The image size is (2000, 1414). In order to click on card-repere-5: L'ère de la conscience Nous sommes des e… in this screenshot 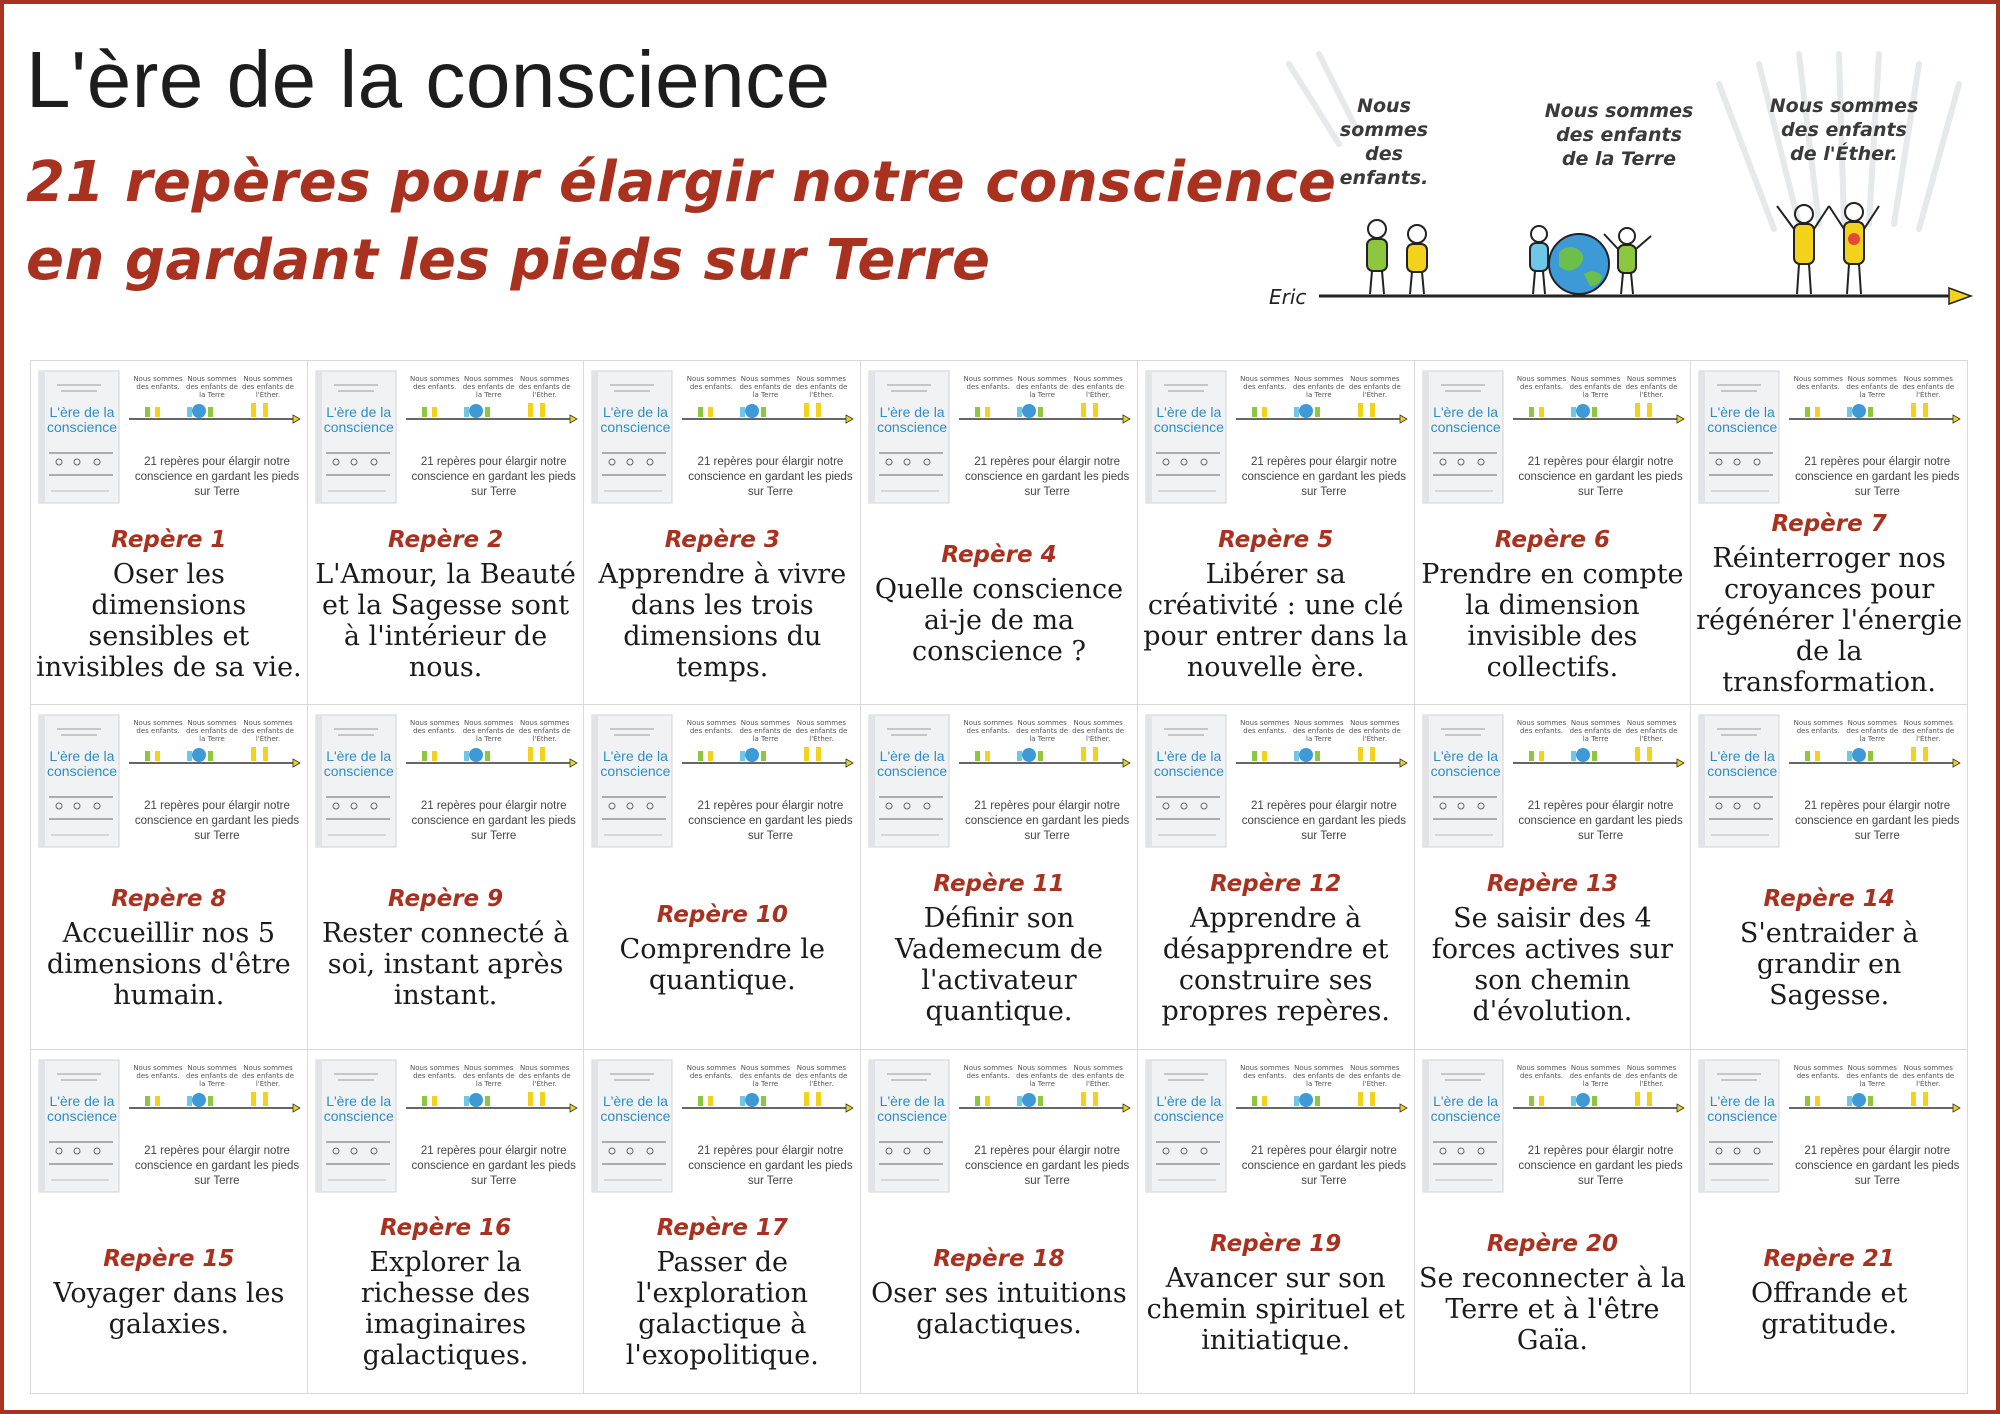, I will do `click(1276, 533)`.